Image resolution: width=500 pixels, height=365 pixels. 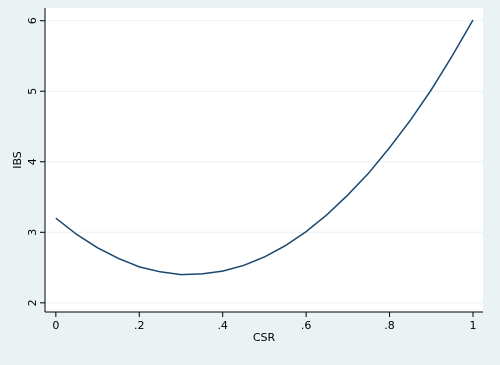 What do you see at coordinates (306, 325) in the screenshot?
I see `x-tick-label: .6` at bounding box center [306, 325].